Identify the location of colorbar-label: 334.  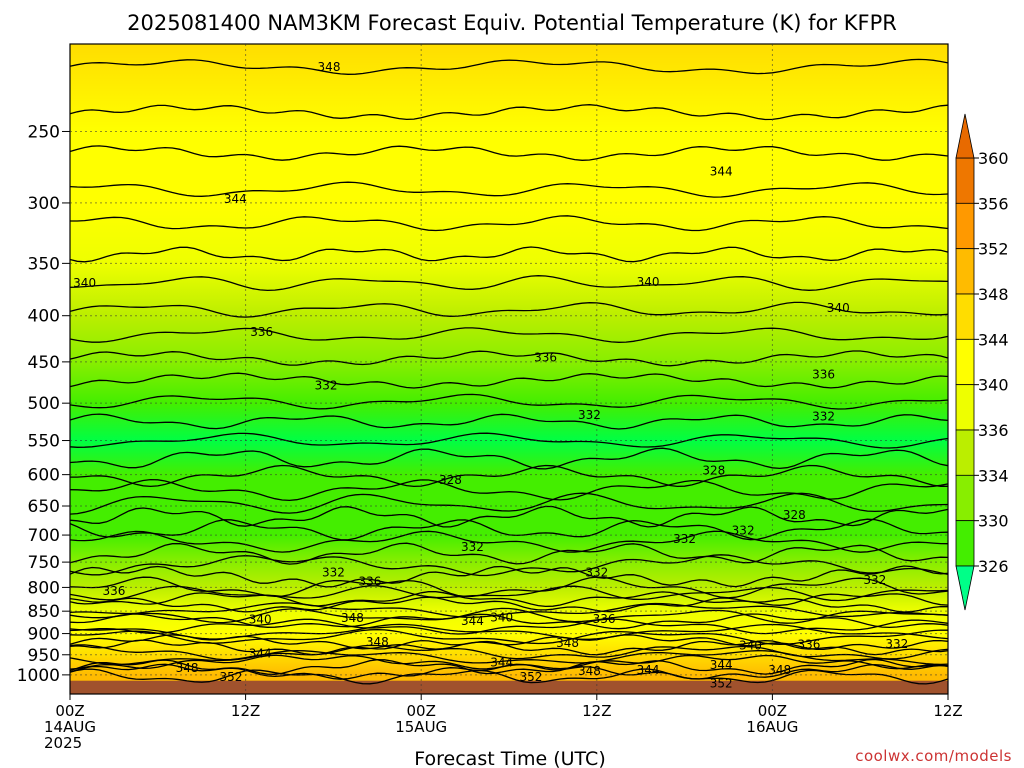
(993, 475).